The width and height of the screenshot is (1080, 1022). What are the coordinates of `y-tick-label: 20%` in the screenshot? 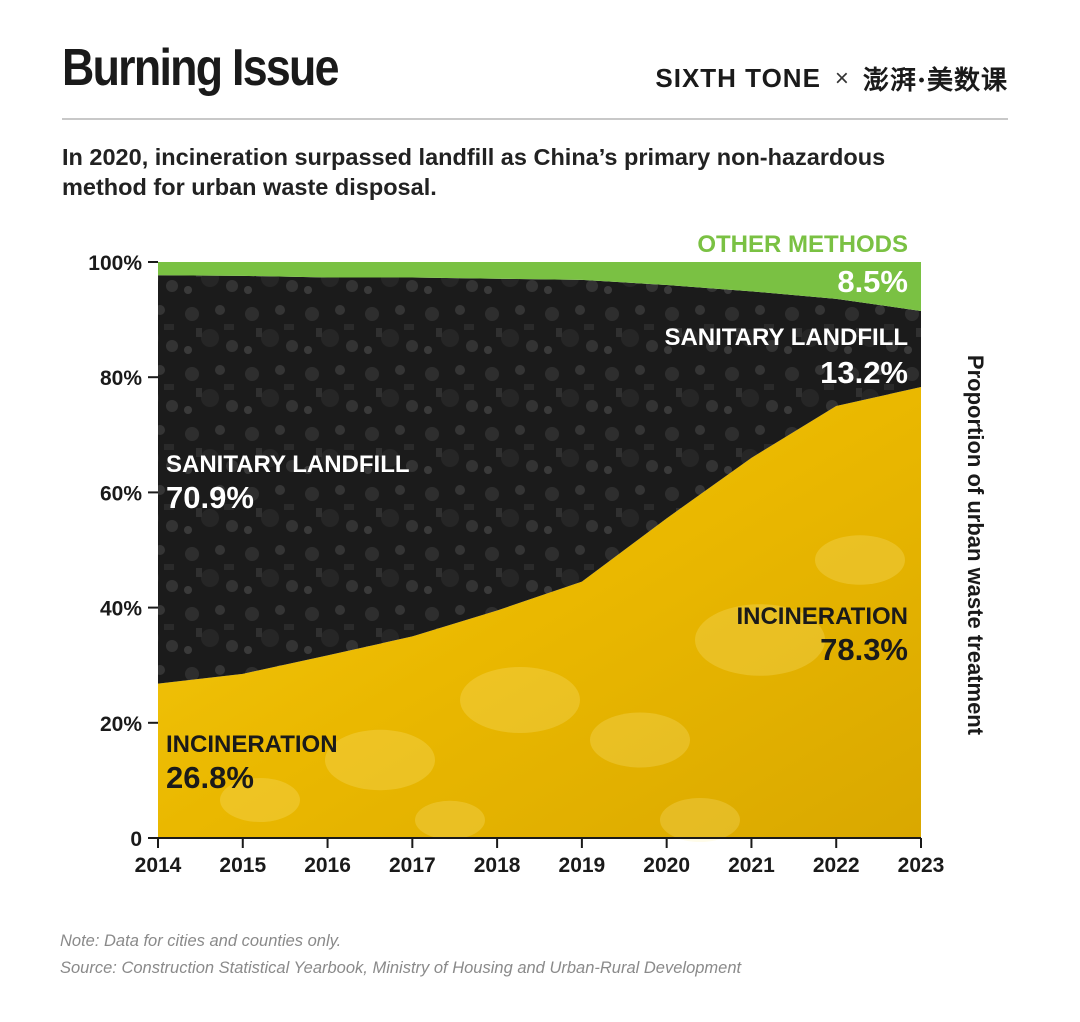 It's located at (121, 724).